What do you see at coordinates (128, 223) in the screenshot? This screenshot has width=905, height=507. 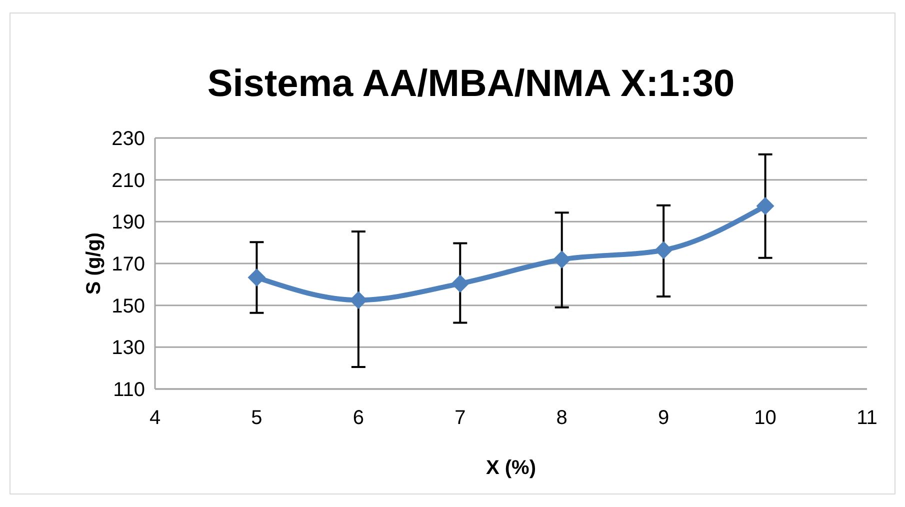 I see `y-tick-label: 190` at bounding box center [128, 223].